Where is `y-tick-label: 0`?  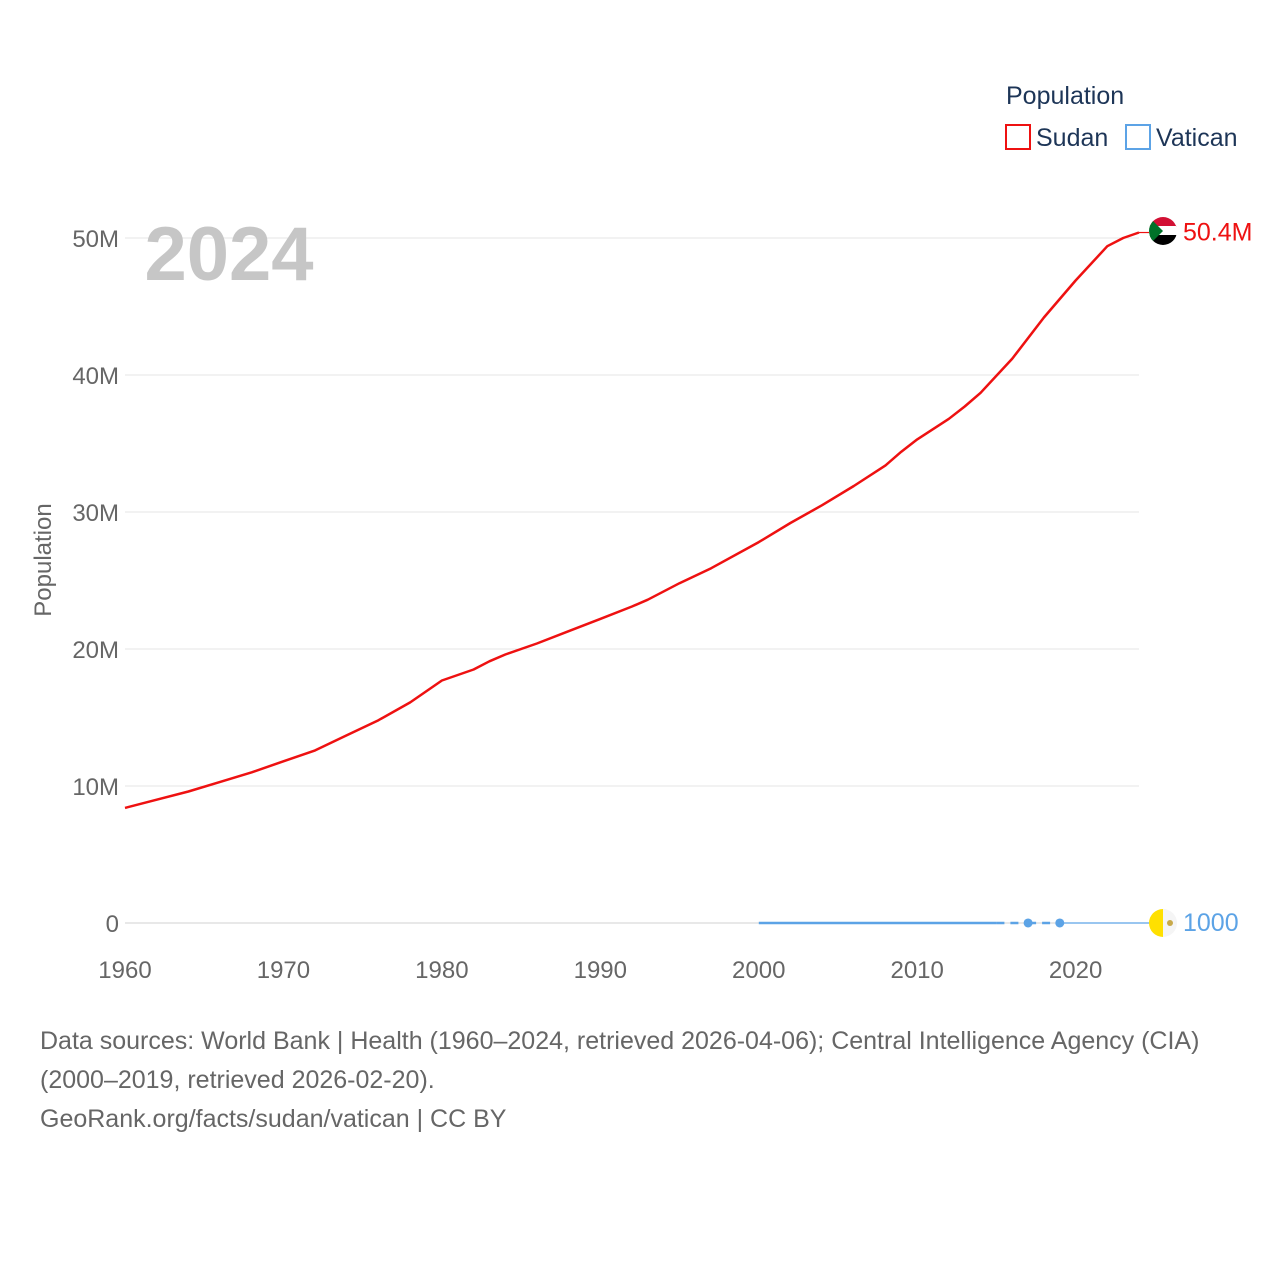
y-tick-label: 0 is located at coordinates (112, 924).